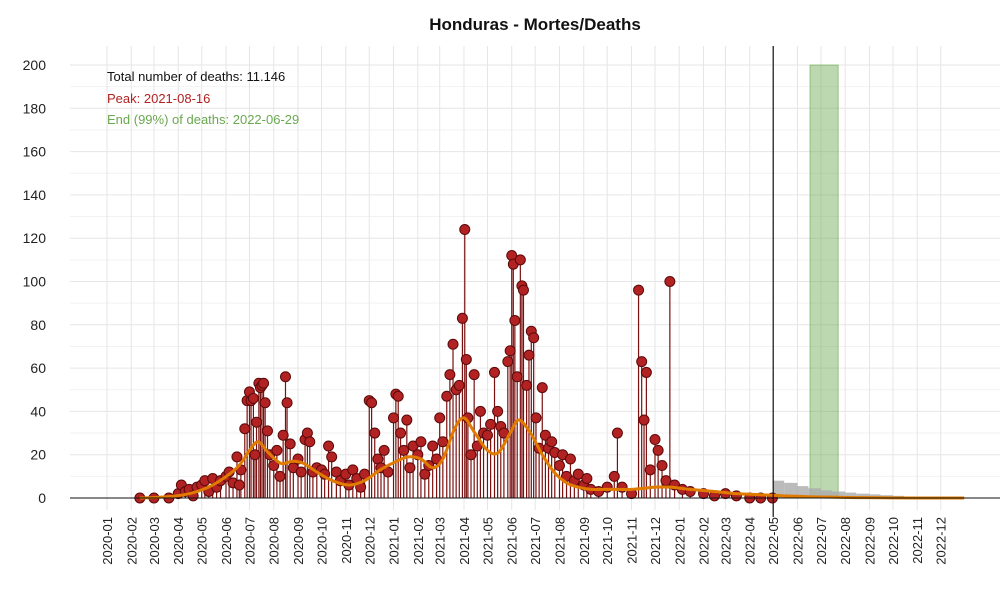 The width and height of the screenshot is (1000, 600). I want to click on x-tick-label: 2022-02, so click(704, 541).